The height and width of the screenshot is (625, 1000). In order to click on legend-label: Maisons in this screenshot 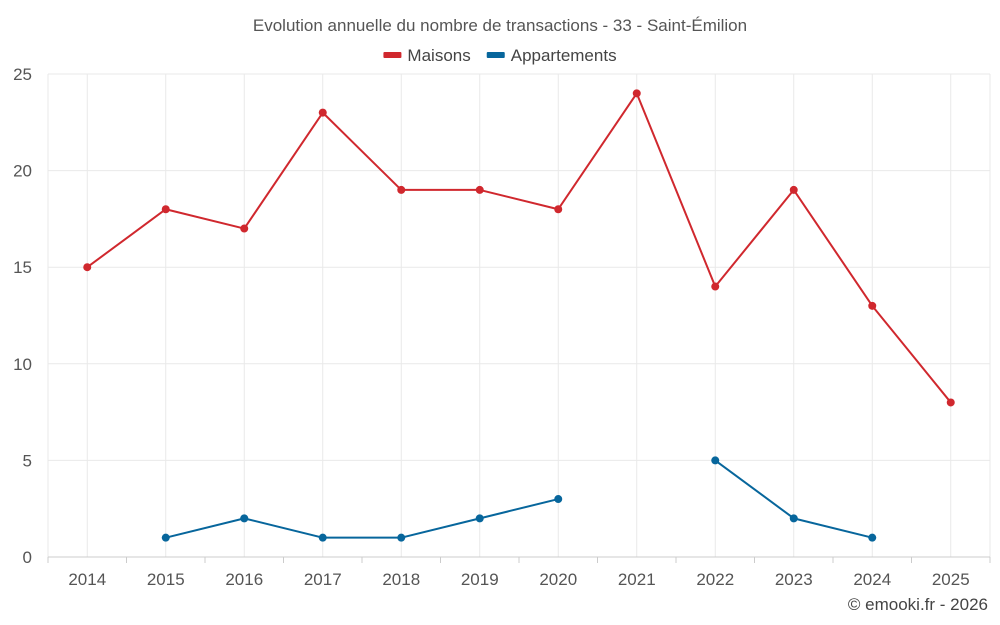, I will do `click(438, 55)`.